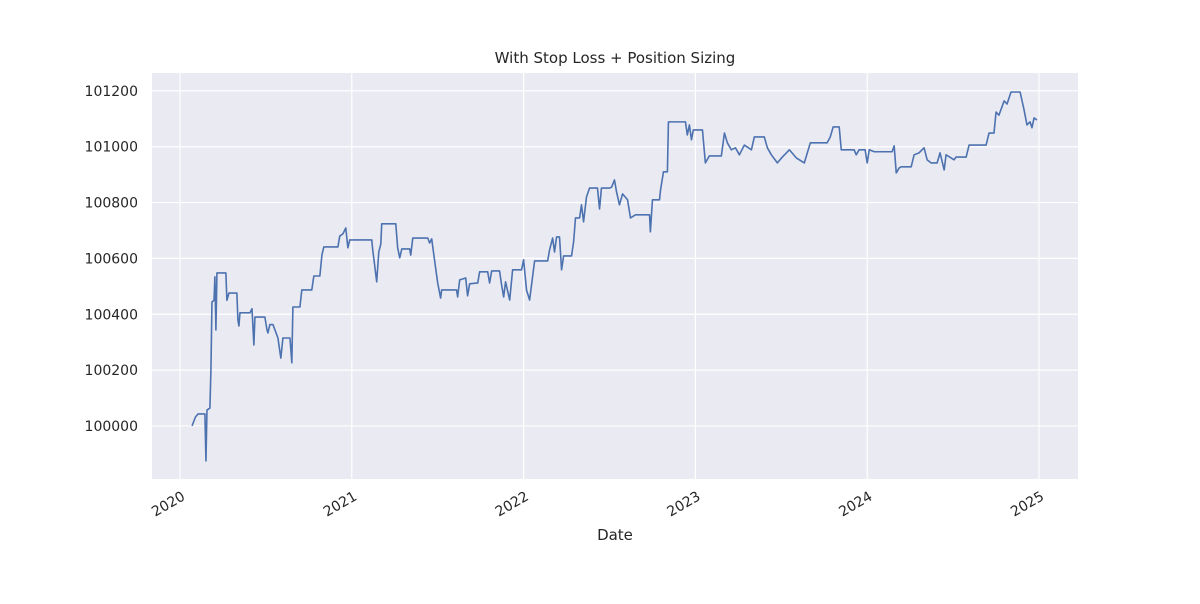  I want to click on y-tick-label: 100000, so click(111, 427).